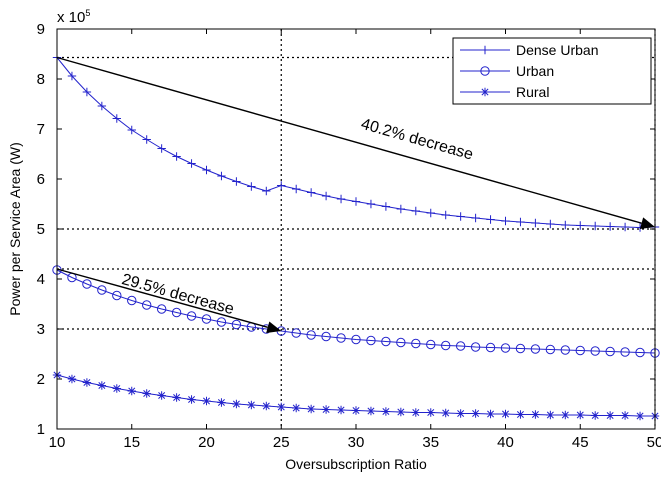 The height and width of the screenshot is (480, 661). I want to click on x-tick-label: 15, so click(131, 442).